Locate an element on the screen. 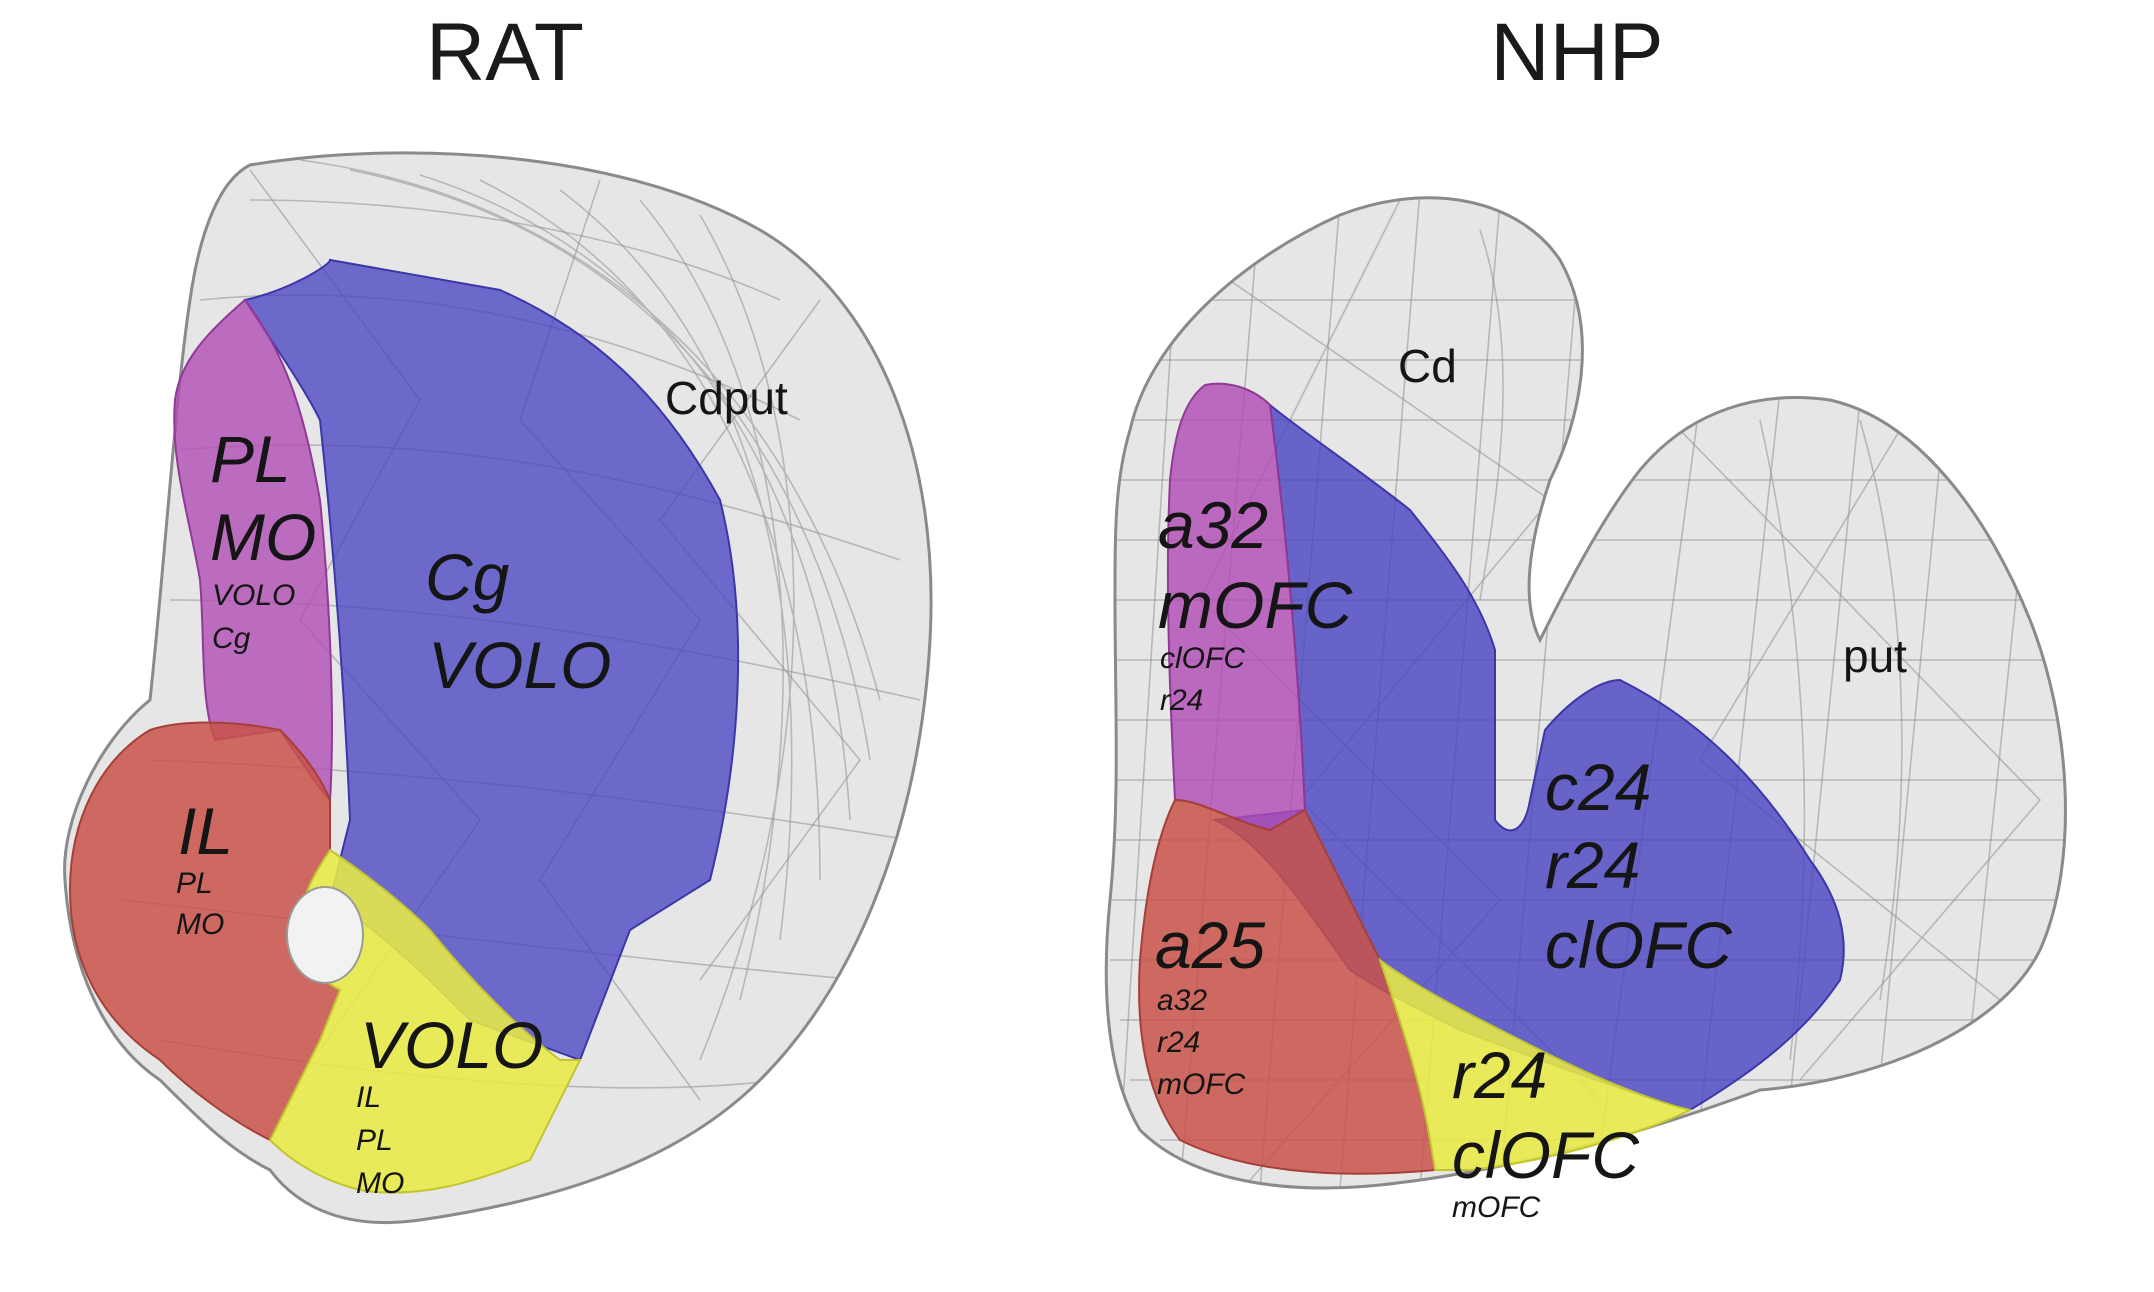 The image size is (2154, 1292). rat-region-cg is located at coordinates (491, 660).